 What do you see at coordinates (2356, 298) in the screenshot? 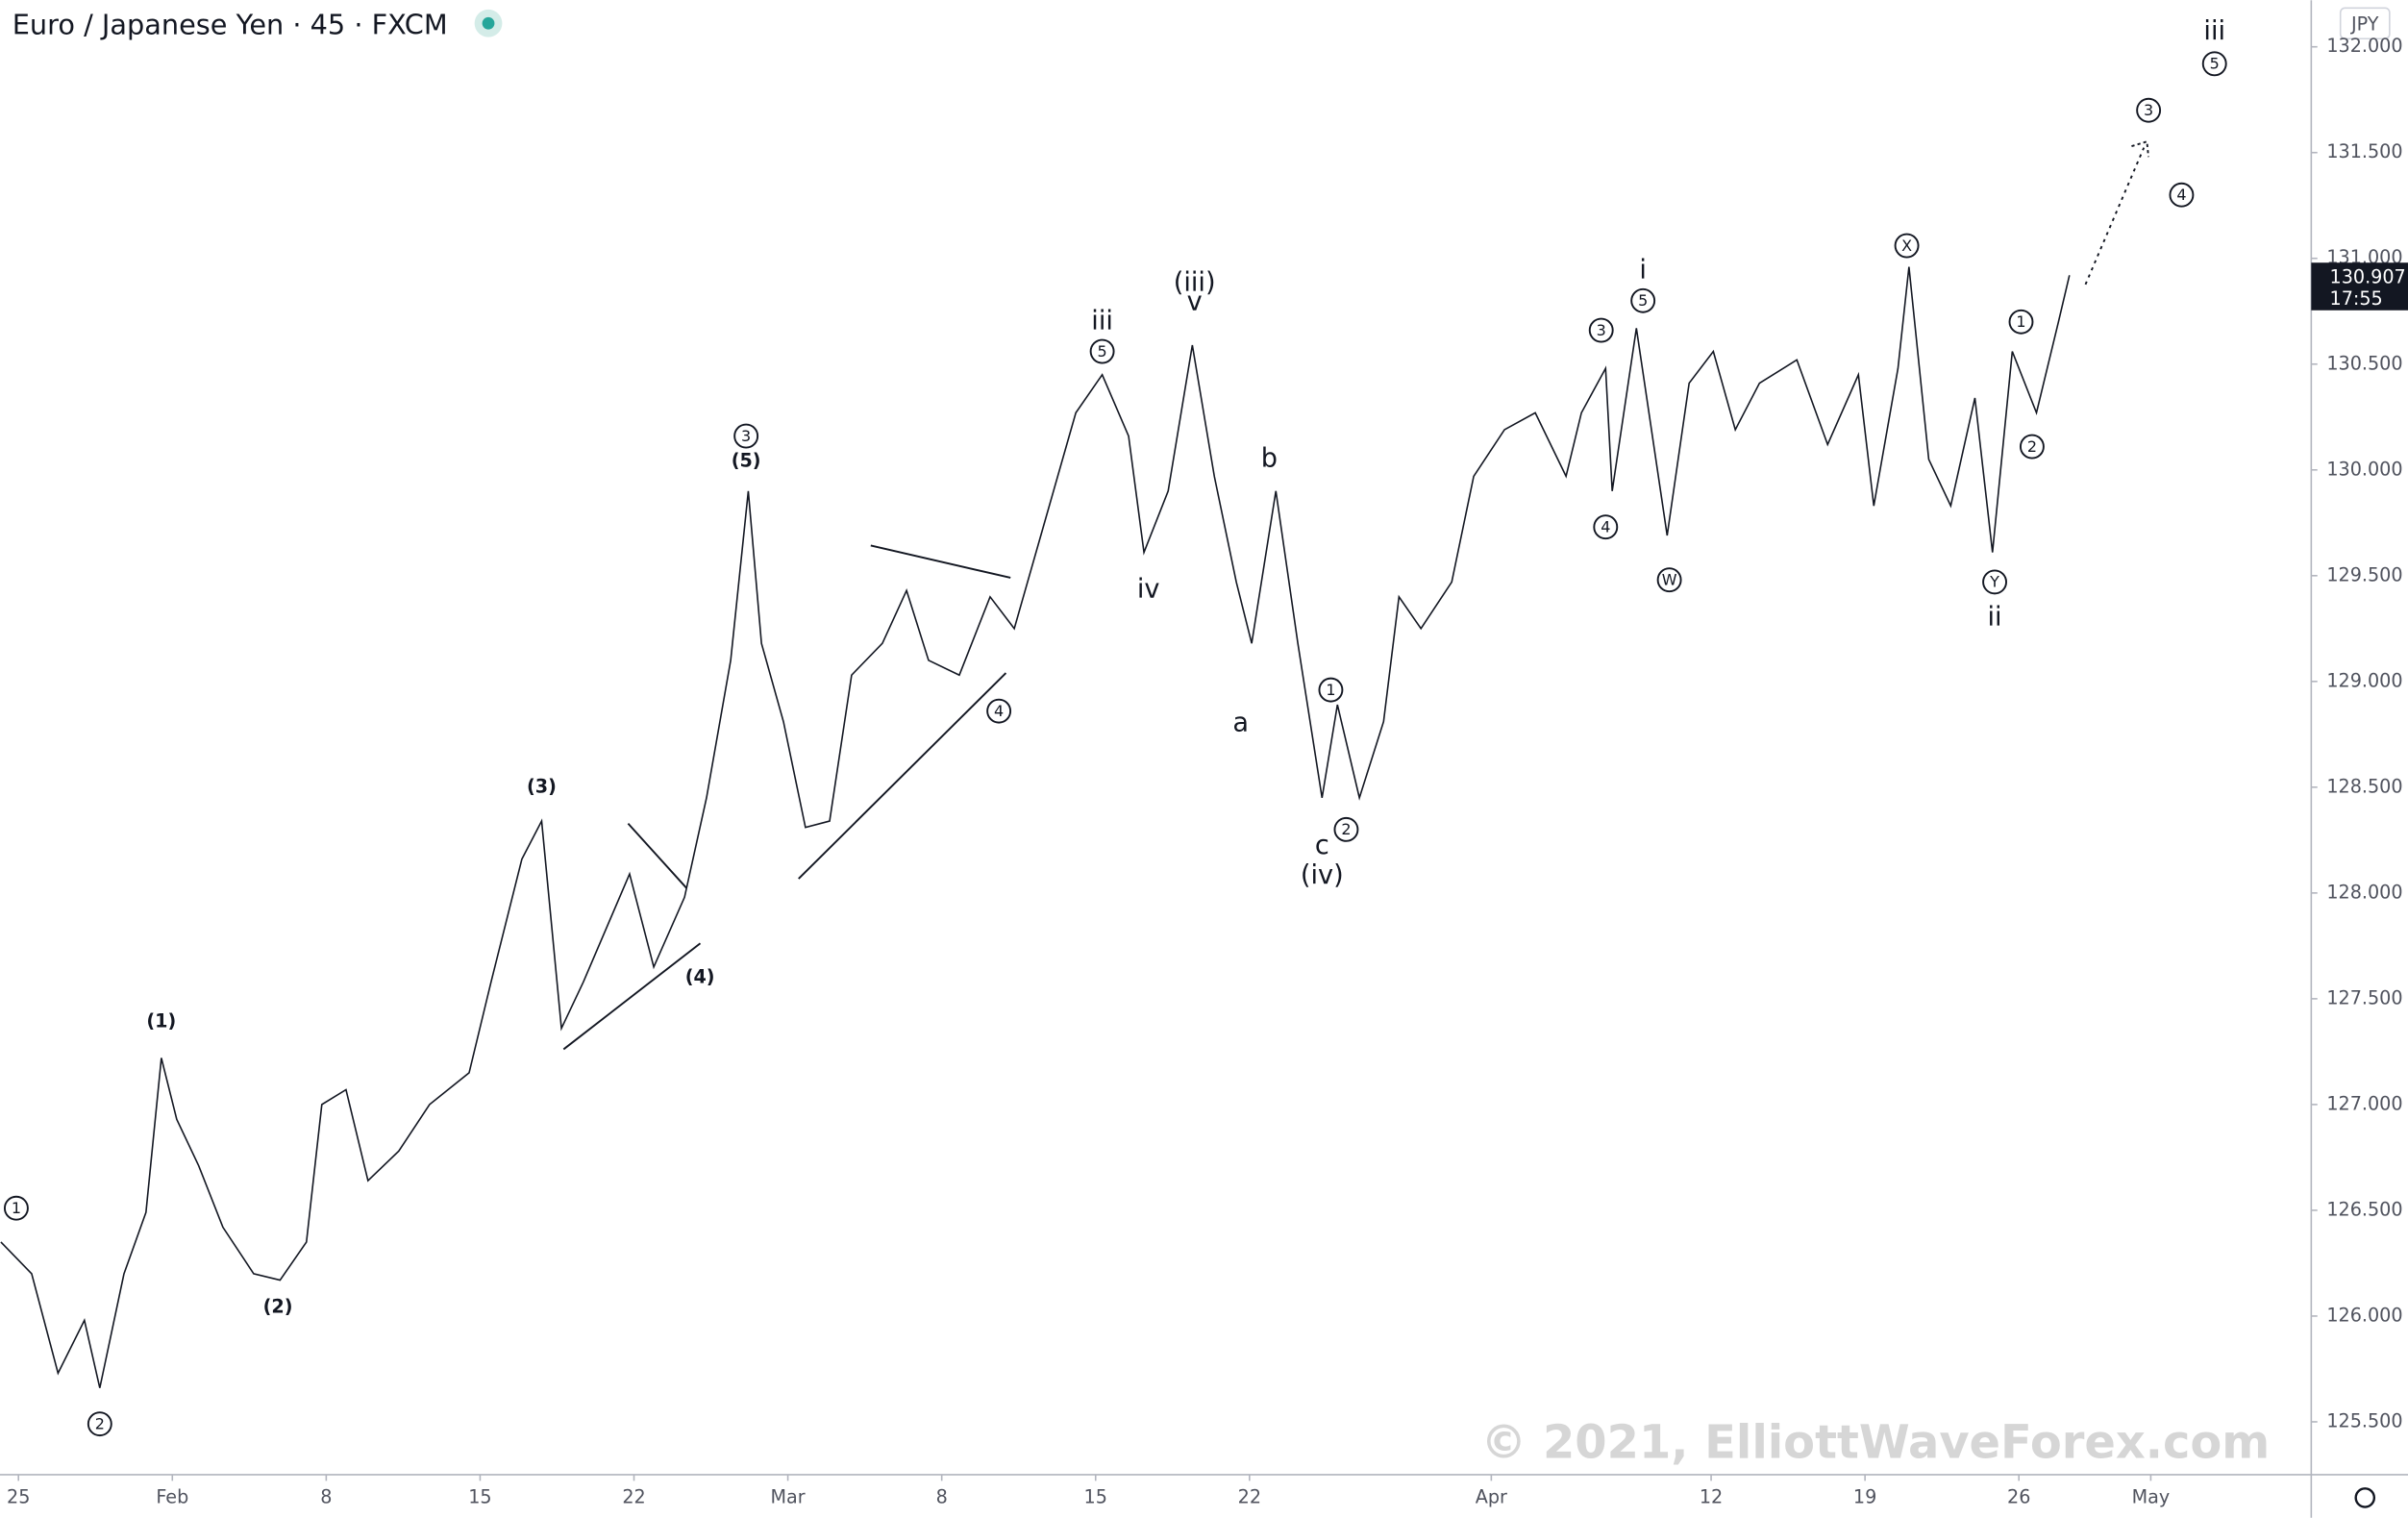
I see `countdown-label: 17:55` at bounding box center [2356, 298].